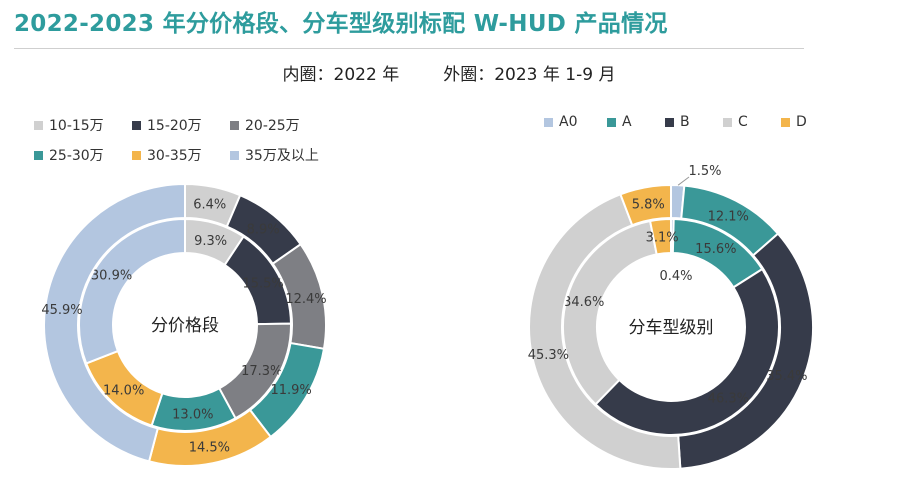  I want to click on legend-item: 30-35万, so click(167, 155).